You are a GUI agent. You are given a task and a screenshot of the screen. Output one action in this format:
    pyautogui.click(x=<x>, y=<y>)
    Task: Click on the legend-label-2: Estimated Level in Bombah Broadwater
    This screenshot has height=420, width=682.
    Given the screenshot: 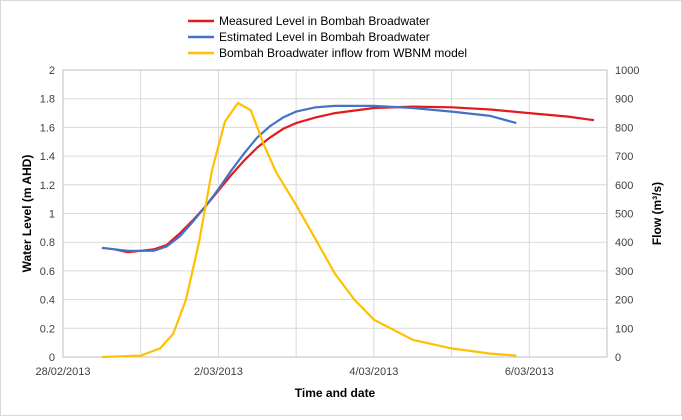 What is the action you would take?
    pyautogui.click(x=324, y=37)
    